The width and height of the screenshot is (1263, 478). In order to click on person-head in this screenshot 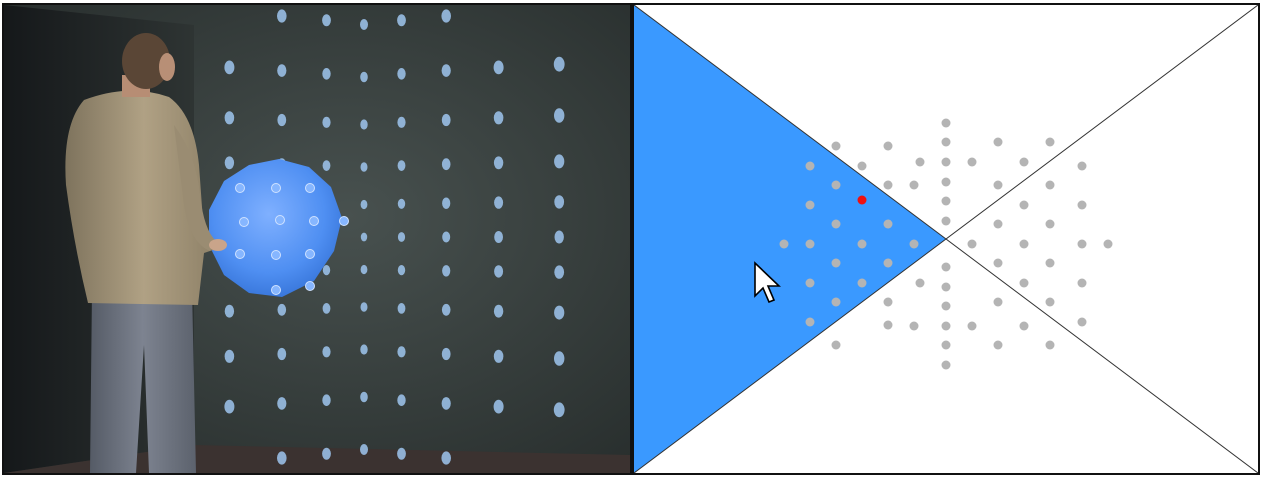, I will do `click(146, 61)`.